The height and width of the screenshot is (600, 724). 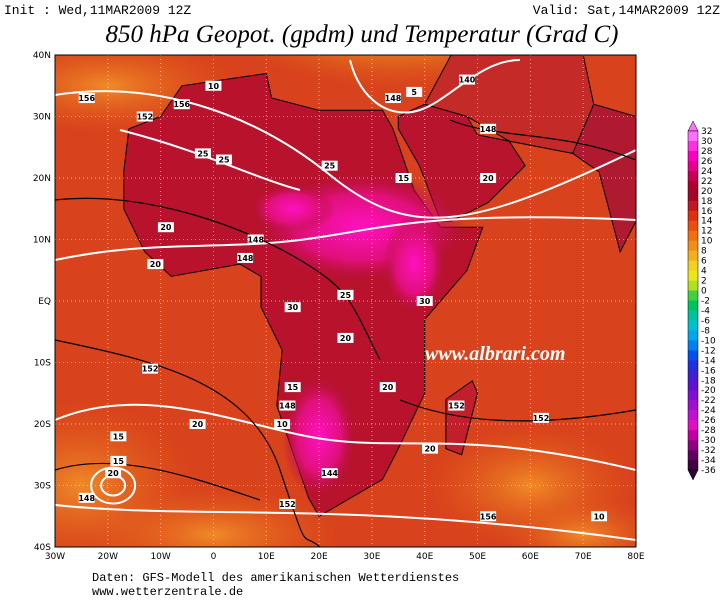 What do you see at coordinates (319, 557) in the screenshot?
I see `lon-label: 20E` at bounding box center [319, 557].